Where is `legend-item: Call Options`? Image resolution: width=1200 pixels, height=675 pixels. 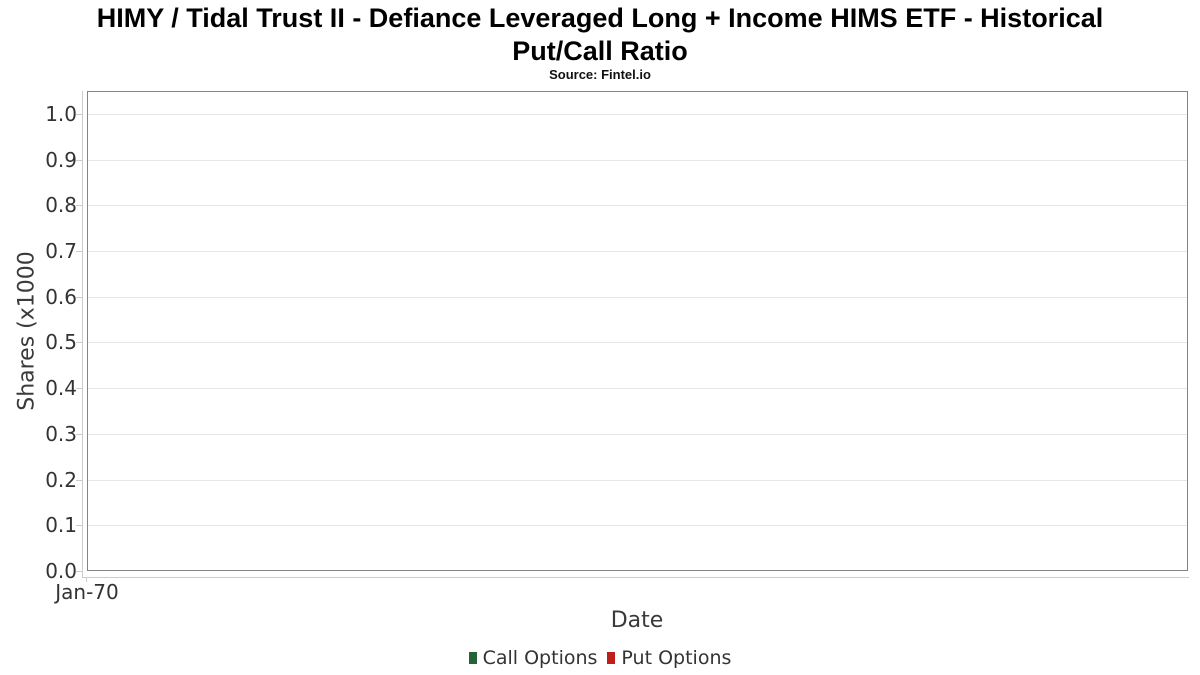
legend-item: Call Options is located at coordinates (533, 658).